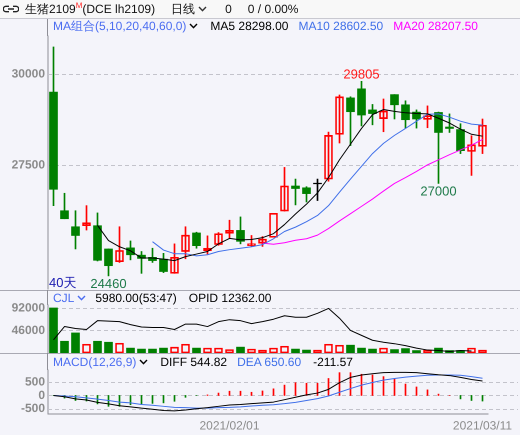 The height and width of the screenshot is (435, 520). What do you see at coordinates (120, 26) in the screenshot?
I see `legend-title: MA组合(5,10,20,40,60,0)` at bounding box center [120, 26].